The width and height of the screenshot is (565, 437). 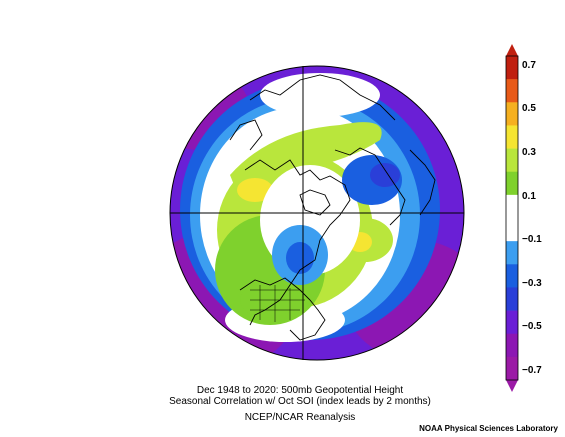 What do you see at coordinates (529, 65) in the screenshot?
I see `colorbar-tick-label: 0.7` at bounding box center [529, 65].